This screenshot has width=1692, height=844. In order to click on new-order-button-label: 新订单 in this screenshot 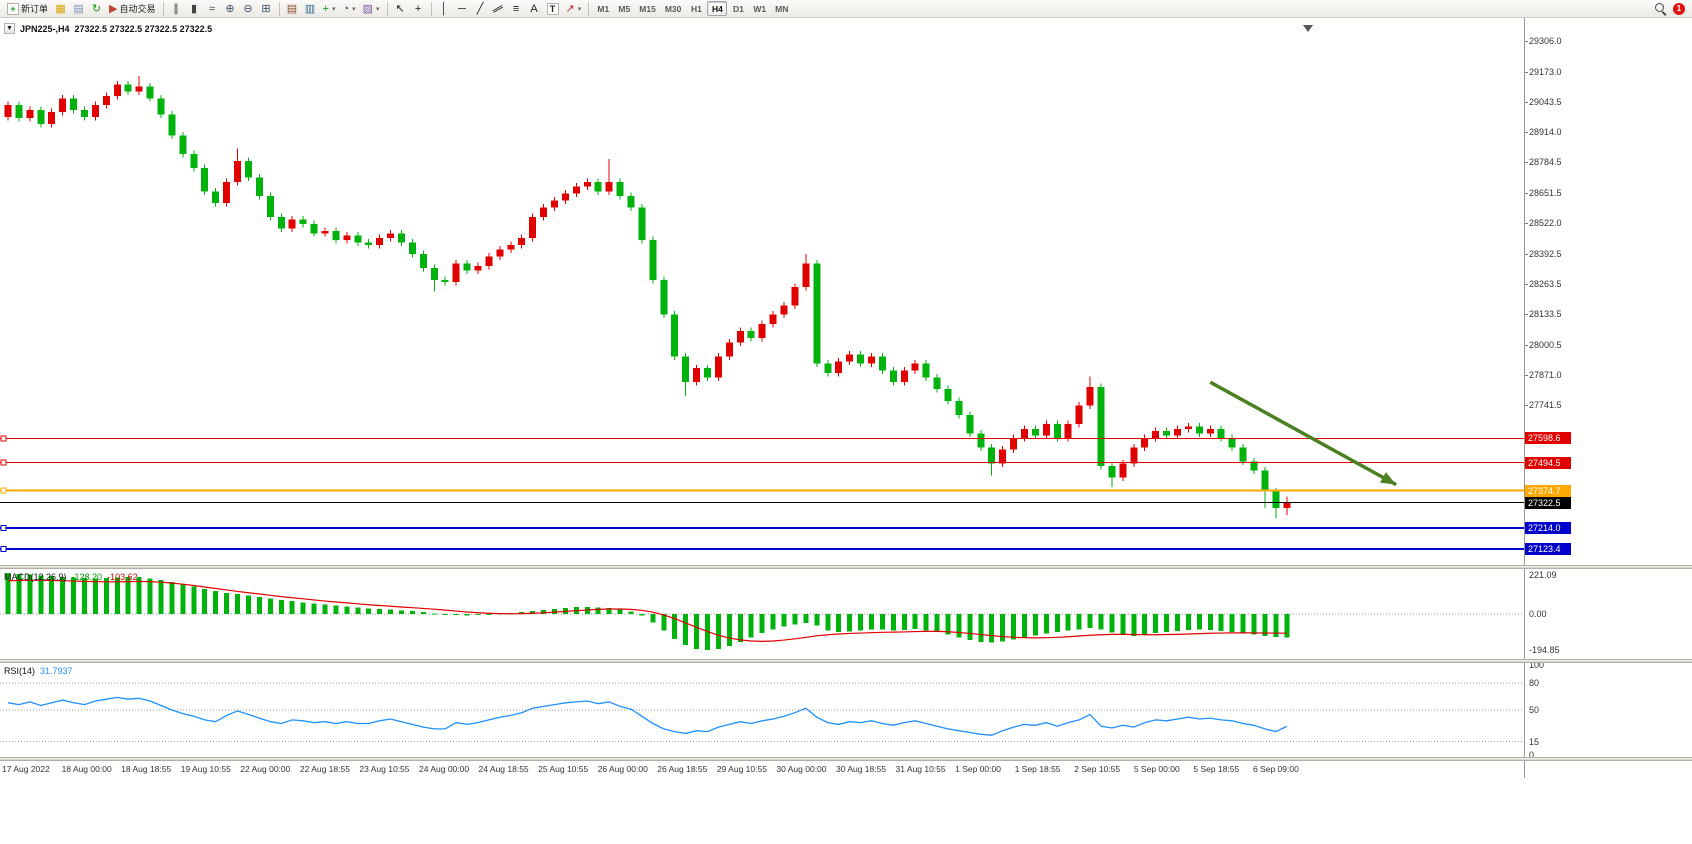, I will do `click(35, 9)`.